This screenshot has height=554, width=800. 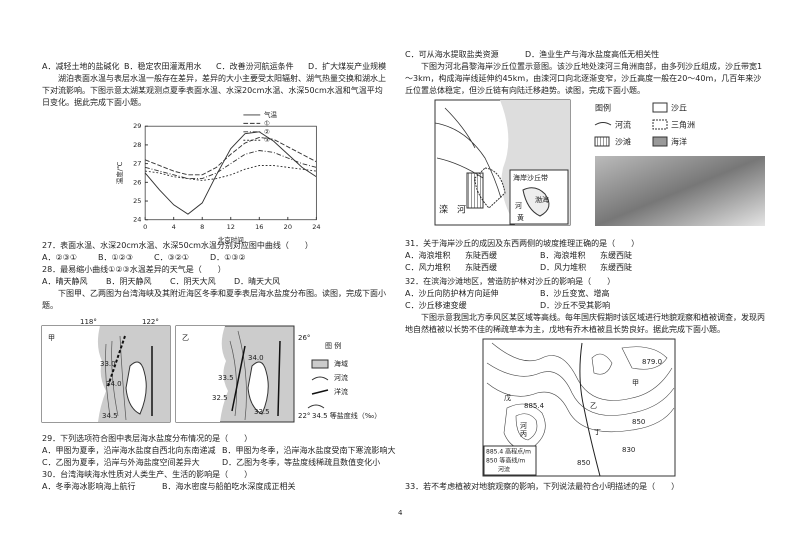 What do you see at coordinates (505, 461) in the screenshot?
I see `legend-item: 850 等高线/m` at bounding box center [505, 461].